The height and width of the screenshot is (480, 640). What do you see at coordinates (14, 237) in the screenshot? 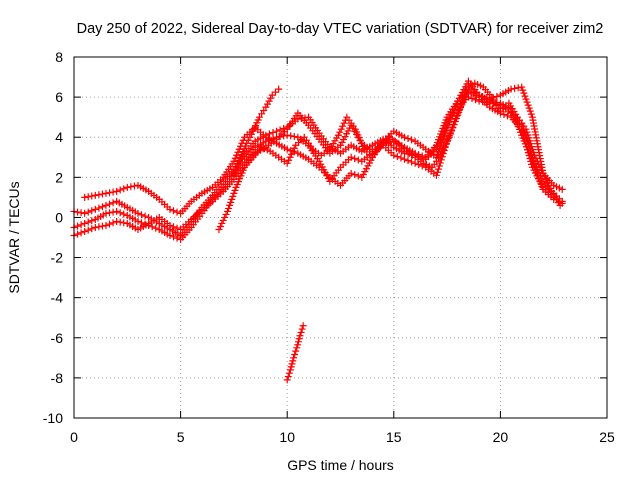
I see `y-axis-label: SDTVAR / TECUs` at bounding box center [14, 237].